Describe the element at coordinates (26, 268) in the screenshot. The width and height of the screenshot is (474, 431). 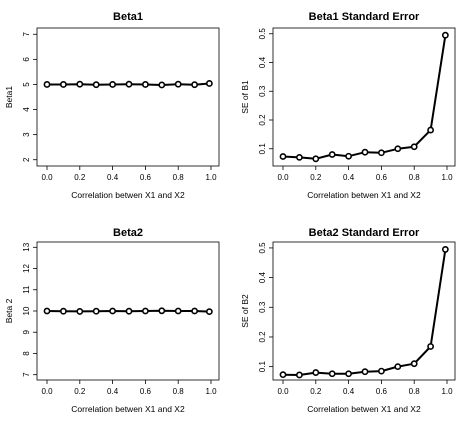
I see `y-tick-label: 12` at that location.